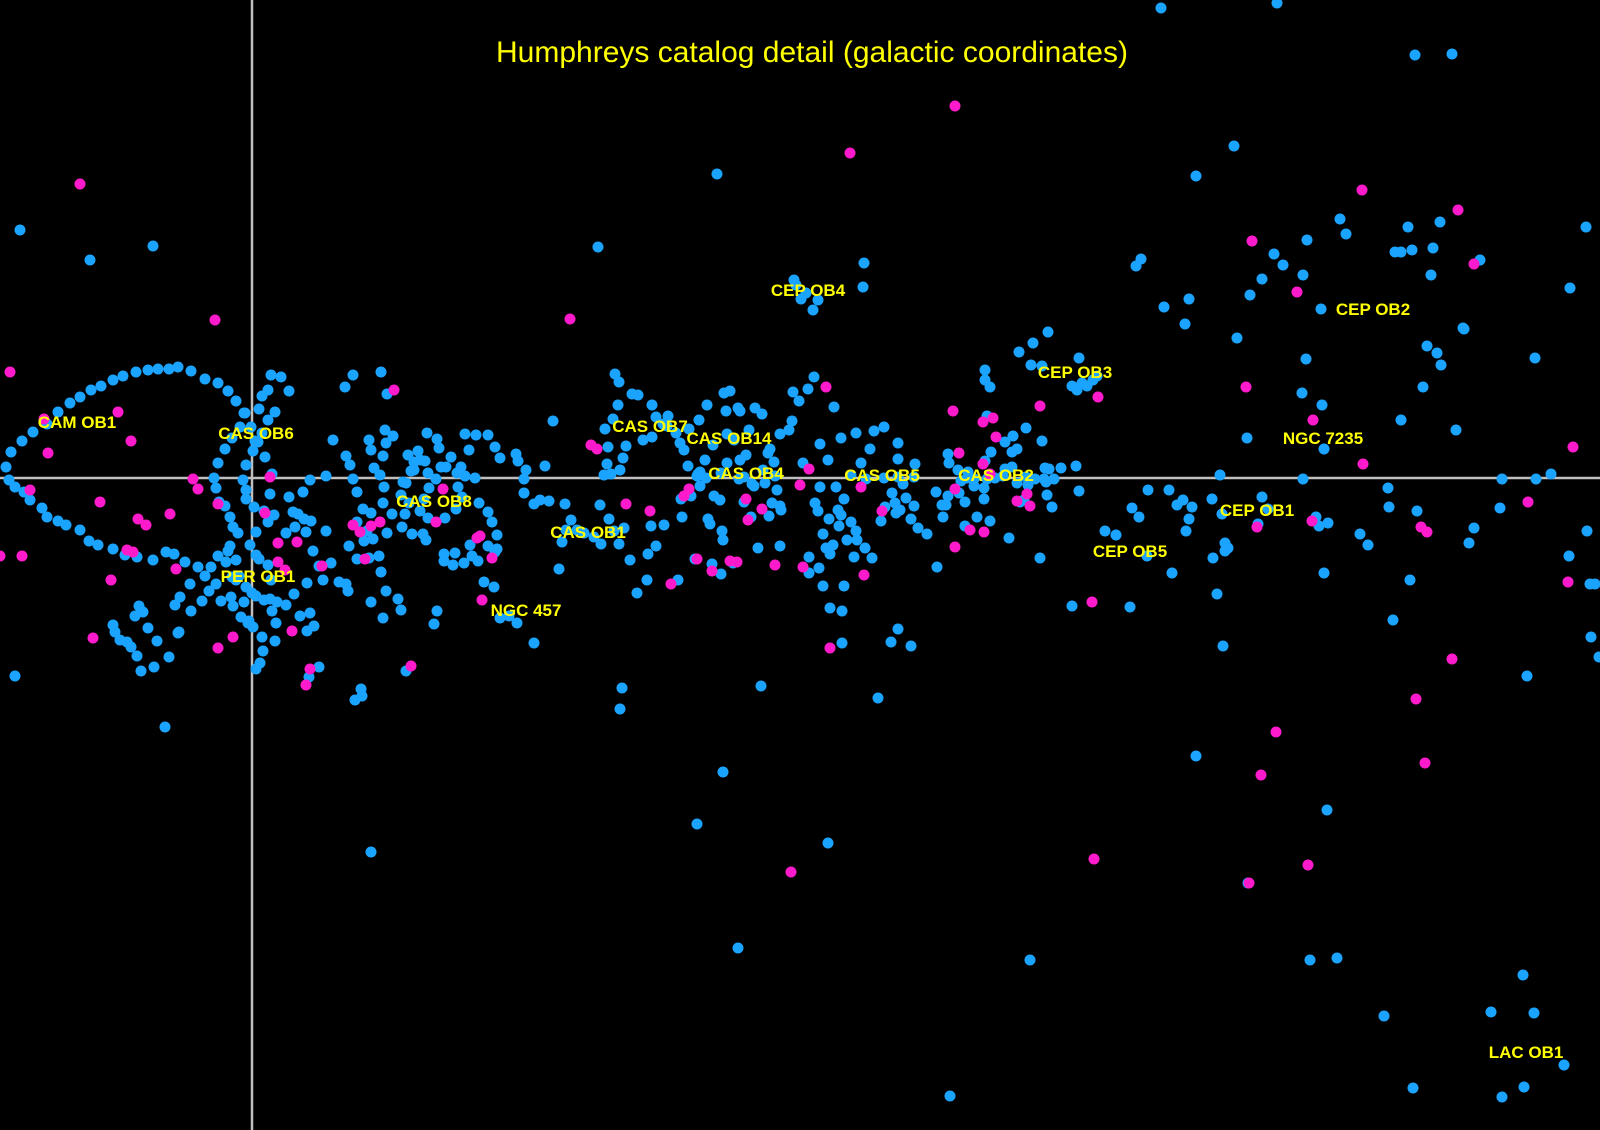 The height and width of the screenshot is (1130, 1600). Describe the element at coordinates (808, 290) in the screenshot. I see `association-label: CEP OB4` at that location.